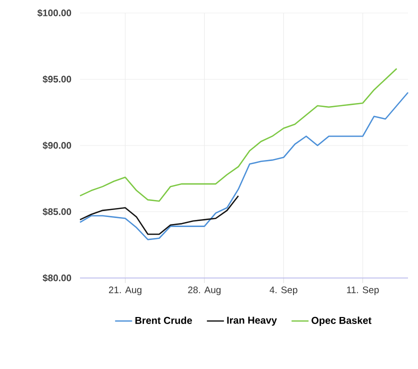 The height and width of the screenshot is (369, 418). What do you see at coordinates (363, 291) in the screenshot?
I see `x-tick-label: 11. Sep` at bounding box center [363, 291].